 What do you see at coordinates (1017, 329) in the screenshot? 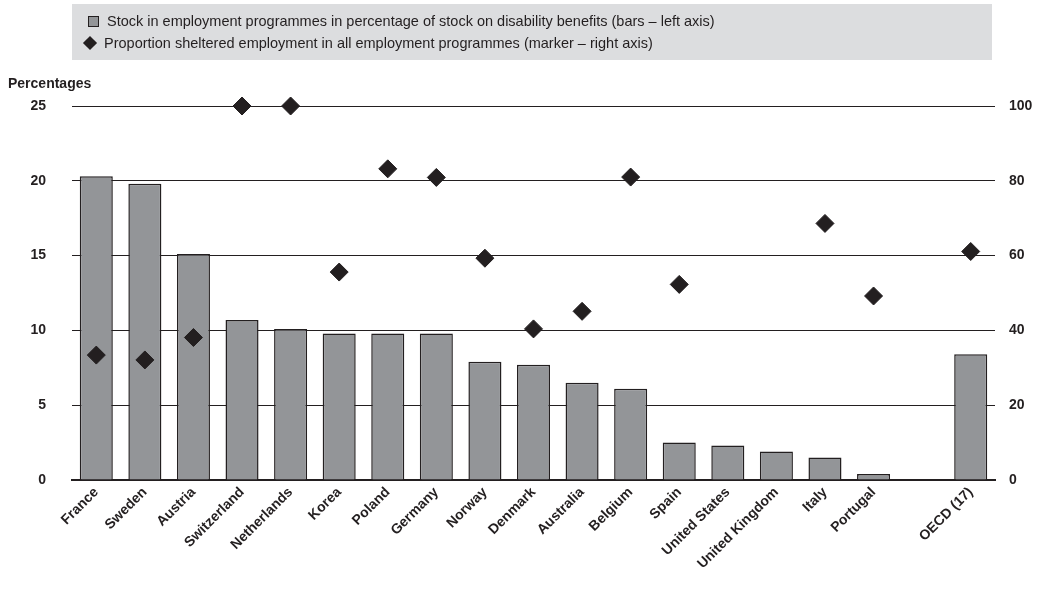
I see `y2-tick-label: 40` at bounding box center [1017, 329].